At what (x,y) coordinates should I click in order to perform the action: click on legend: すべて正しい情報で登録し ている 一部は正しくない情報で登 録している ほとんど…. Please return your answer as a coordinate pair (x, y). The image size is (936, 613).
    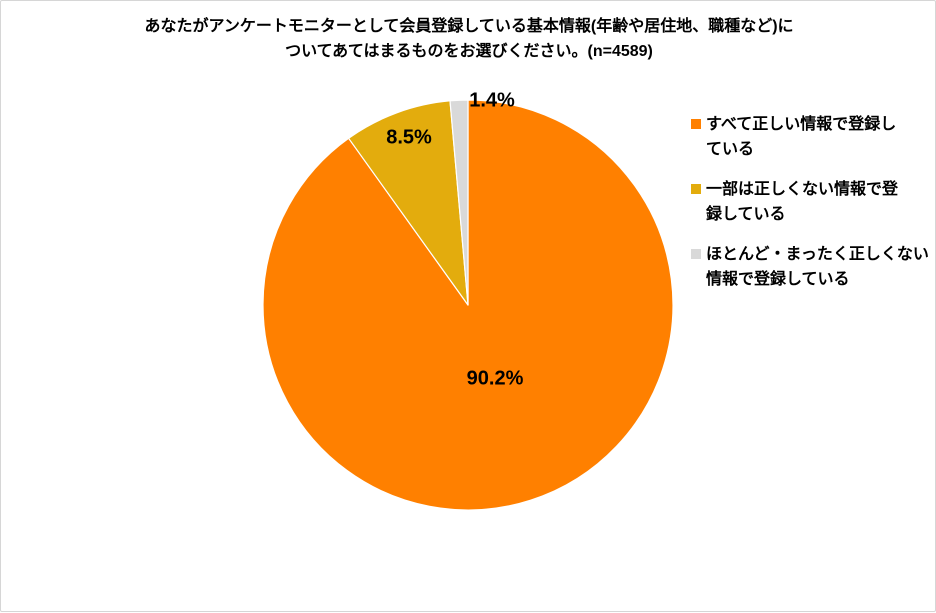
    Looking at the image, I should click on (810, 209).